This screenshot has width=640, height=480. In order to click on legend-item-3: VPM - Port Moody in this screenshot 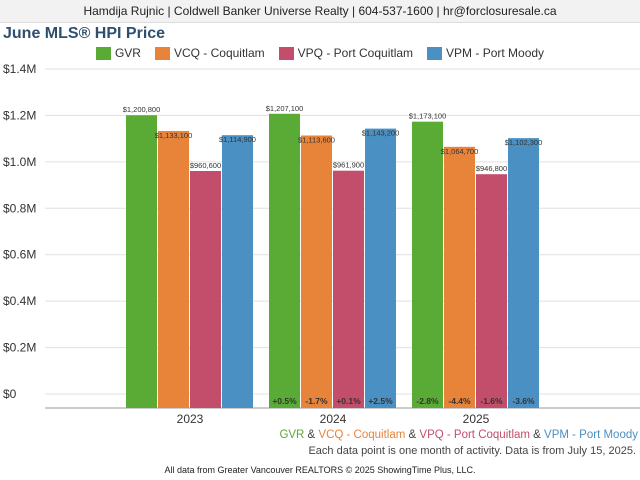, I will do `click(485, 53)`.